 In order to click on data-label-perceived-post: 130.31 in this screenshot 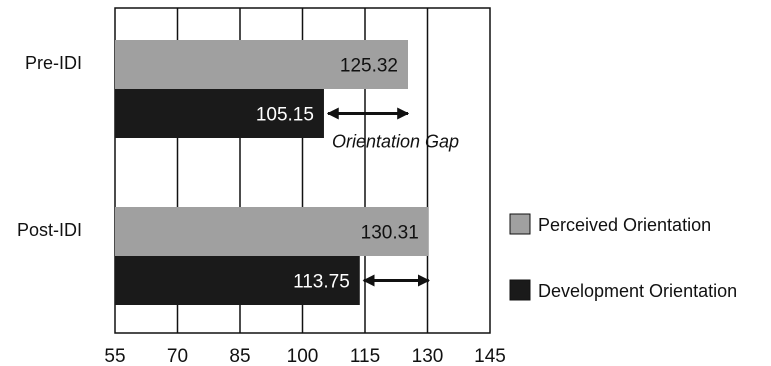, I will do `click(390, 233)`.